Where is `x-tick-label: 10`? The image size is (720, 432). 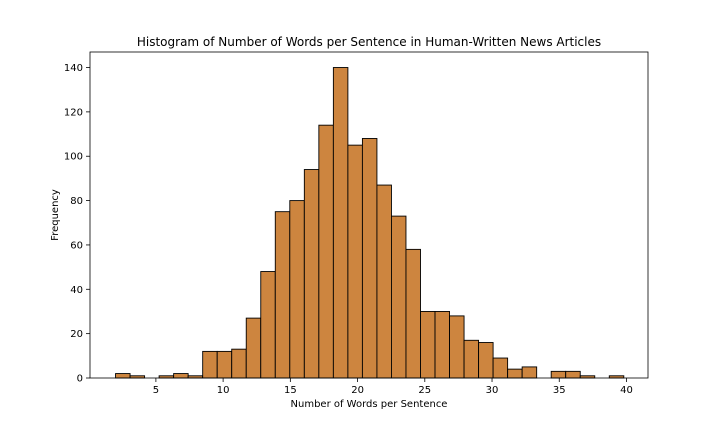 x-tick-label: 10 is located at coordinates (223, 390).